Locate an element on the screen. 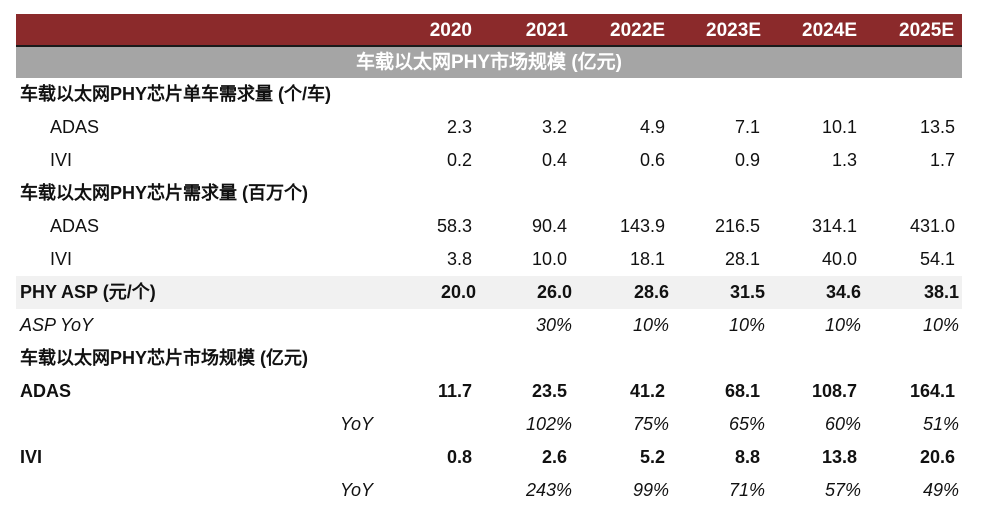 Image resolution: width=982 pixels, height=507 pixels. cell: 1.3 is located at coordinates (844, 160).